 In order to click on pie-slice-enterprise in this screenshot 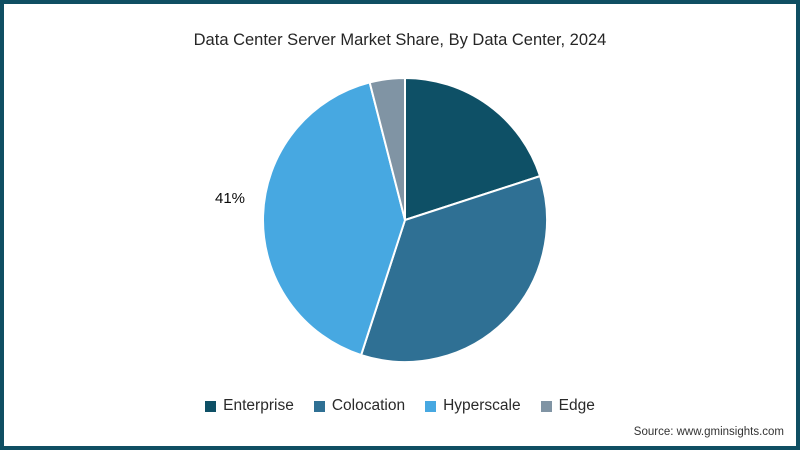, I will do `click(473, 149)`.